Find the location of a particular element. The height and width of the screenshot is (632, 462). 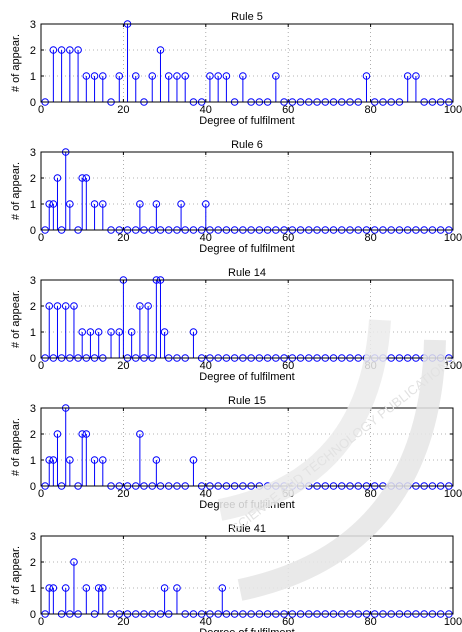

chart-title: Rule 5 is located at coordinates (247, 17).